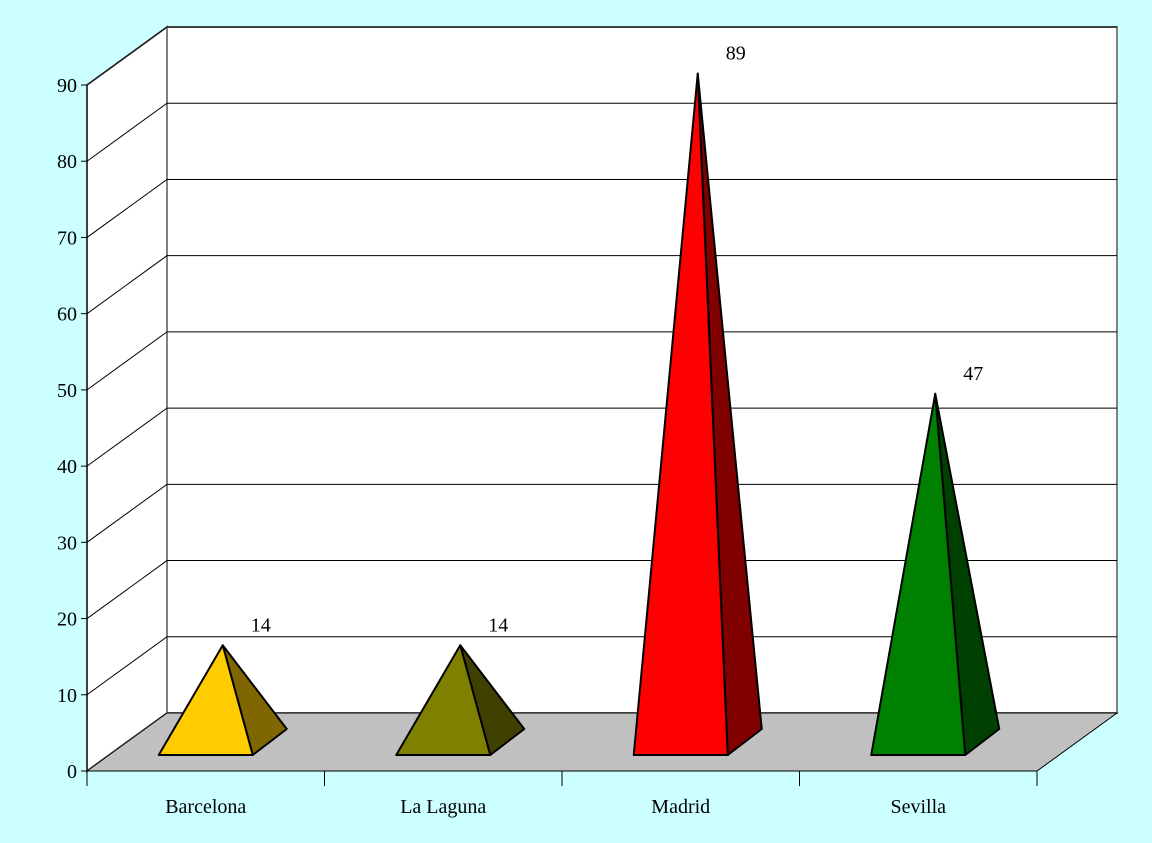 This screenshot has height=843, width=1152. I want to click on data-label: 89, so click(736, 54).